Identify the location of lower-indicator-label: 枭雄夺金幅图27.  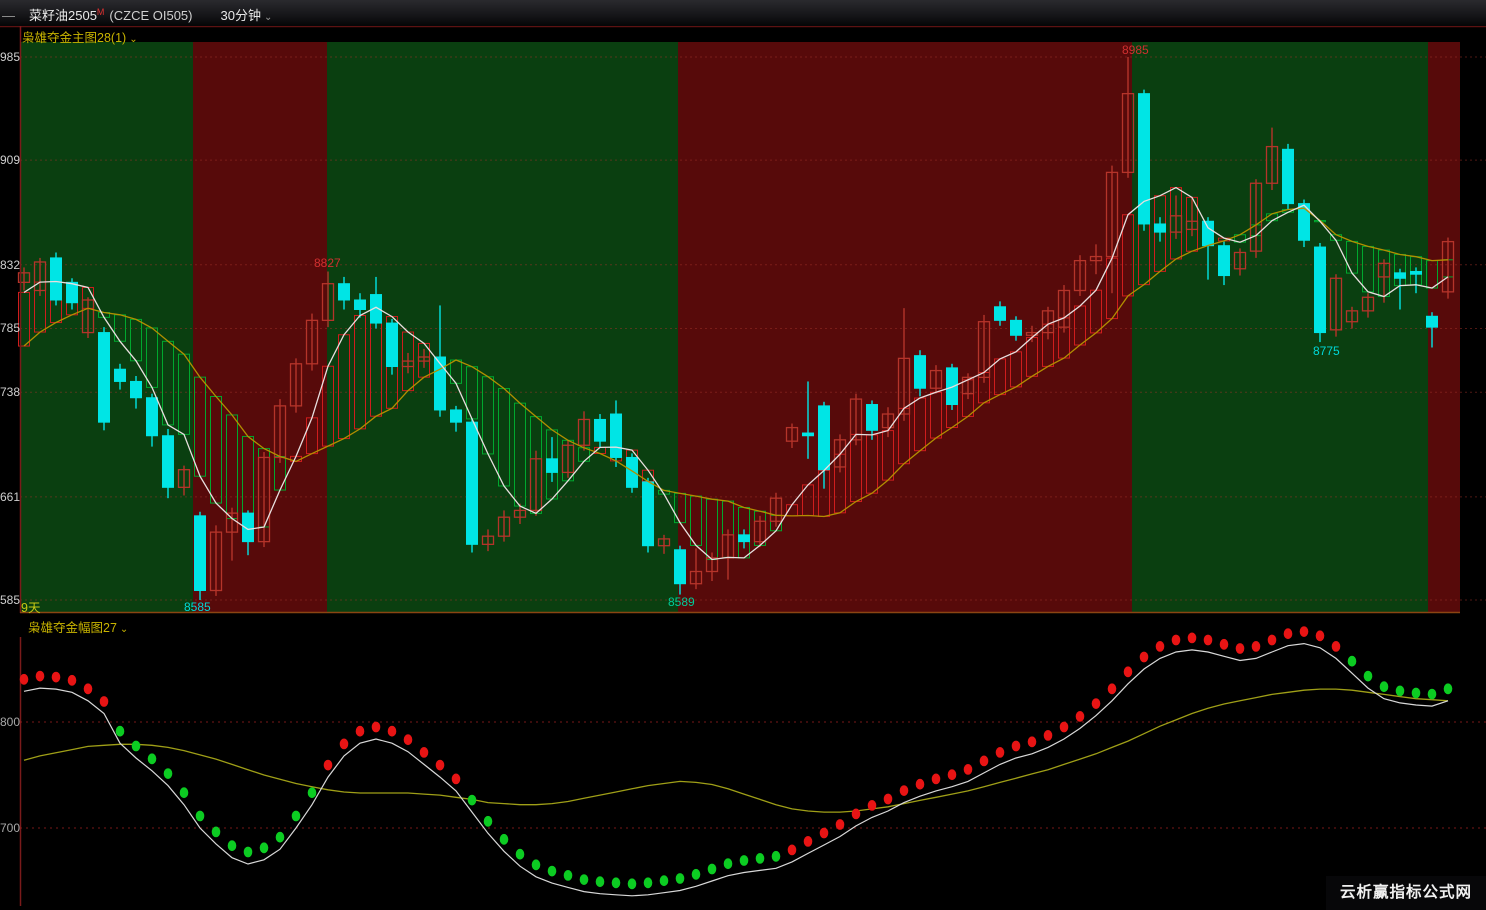
(72, 628).